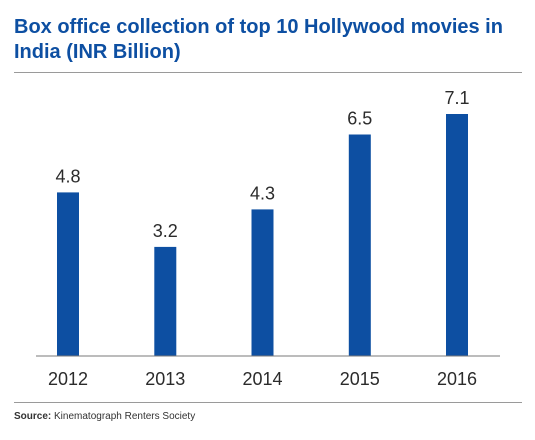 This screenshot has height=440, width=535. What do you see at coordinates (165, 379) in the screenshot?
I see `x-tick-label-2013: 2013` at bounding box center [165, 379].